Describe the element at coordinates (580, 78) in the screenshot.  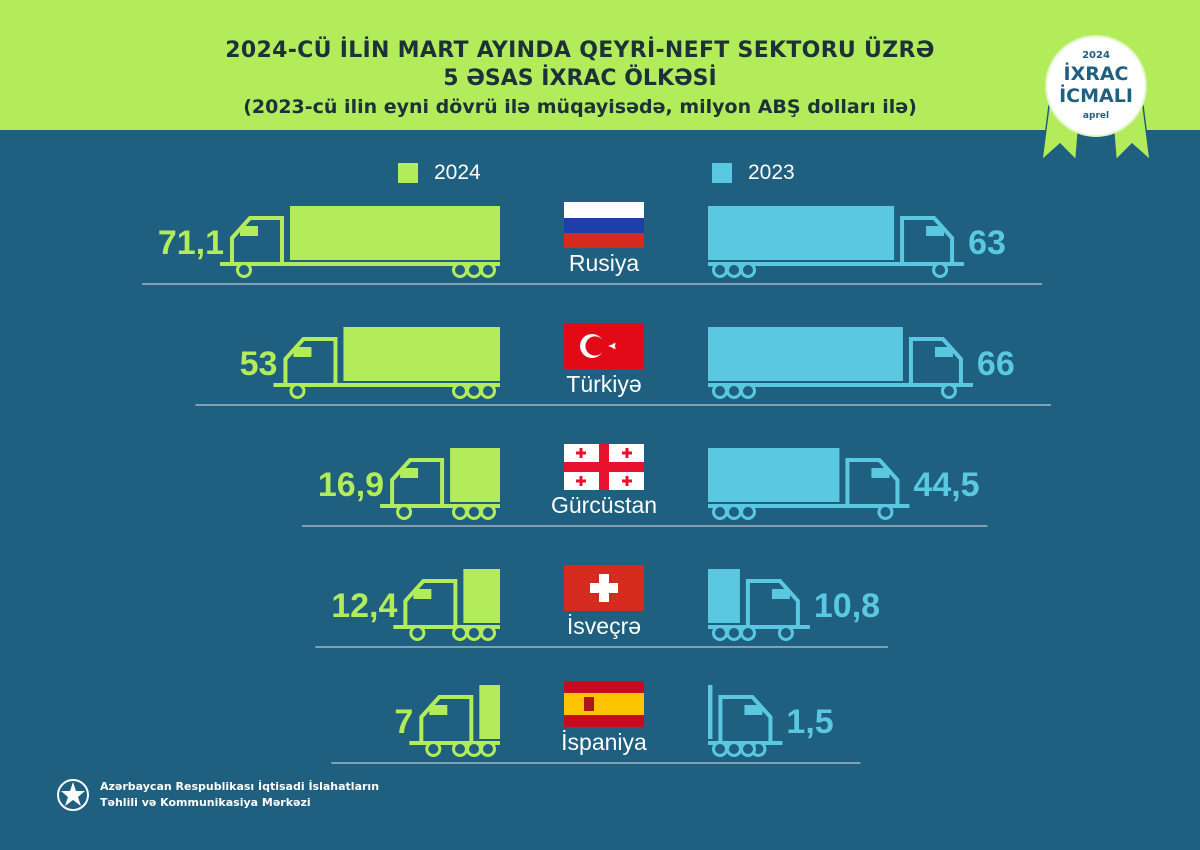
I see `chart-title-line2: 5 ƏSAS İXRAC ÖLKƏSİ` at that location.